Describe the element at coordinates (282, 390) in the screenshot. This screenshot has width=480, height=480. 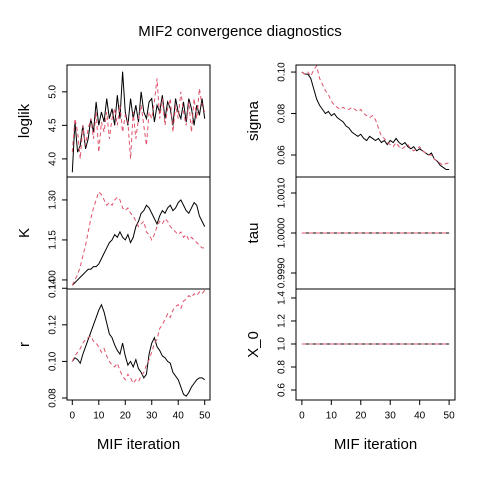
I see `y-tick-label: 0.6` at that location.